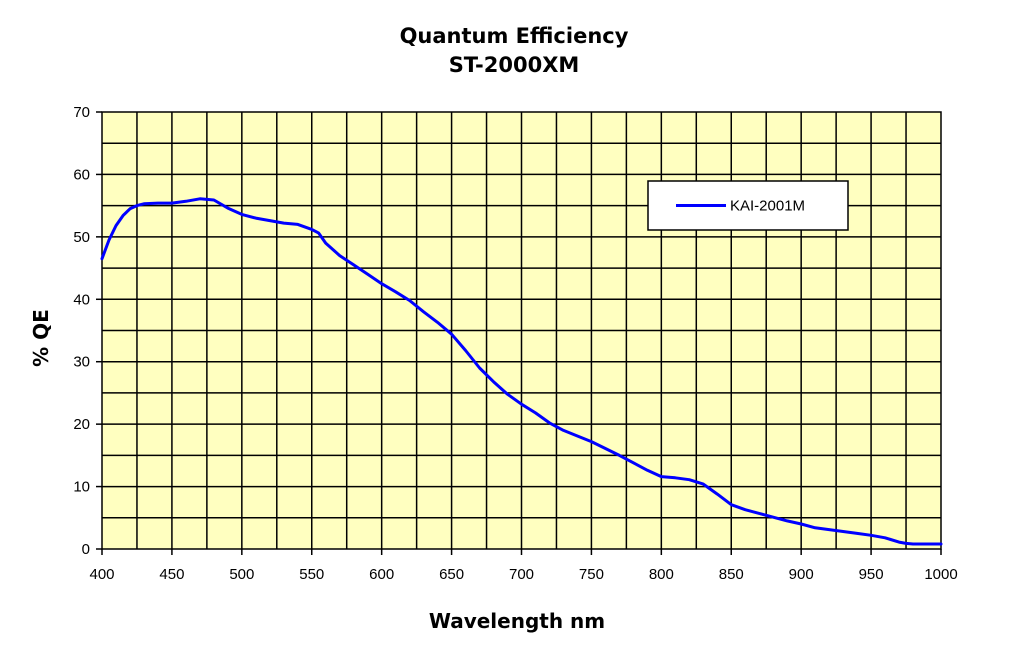 This screenshot has height=667, width=1028. What do you see at coordinates (661, 574) in the screenshot?
I see `x-tick-label: 800` at bounding box center [661, 574].